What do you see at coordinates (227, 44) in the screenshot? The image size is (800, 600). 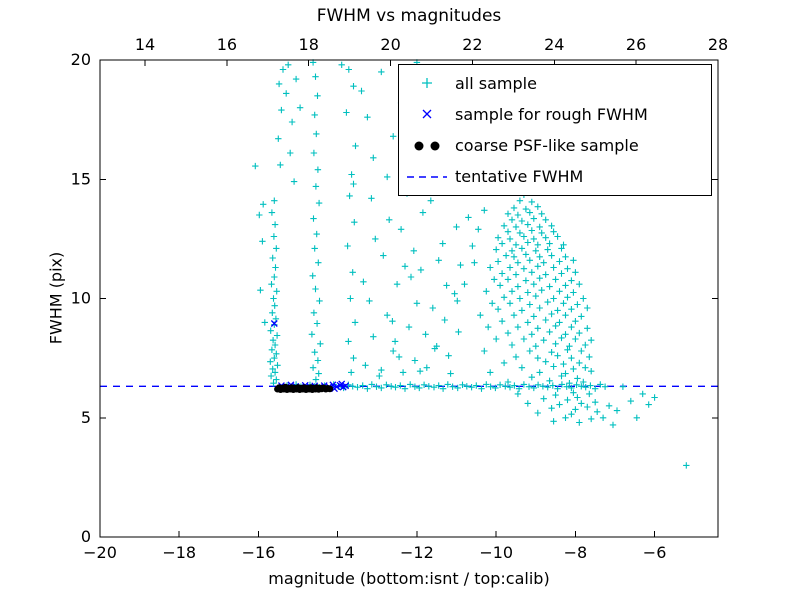 I see `top-tick-label: 16` at bounding box center [227, 44].